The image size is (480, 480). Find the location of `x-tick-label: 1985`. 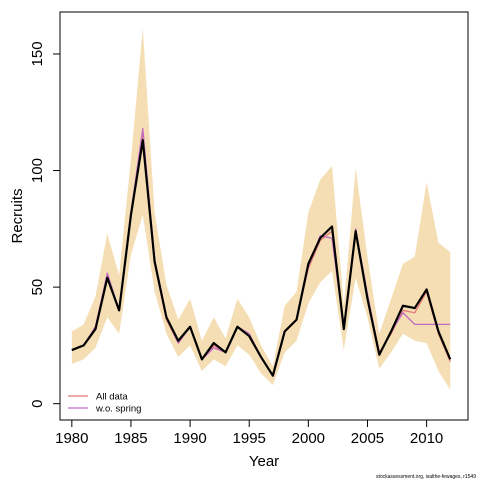

x-tick-label: 1985 is located at coordinates (130, 438).